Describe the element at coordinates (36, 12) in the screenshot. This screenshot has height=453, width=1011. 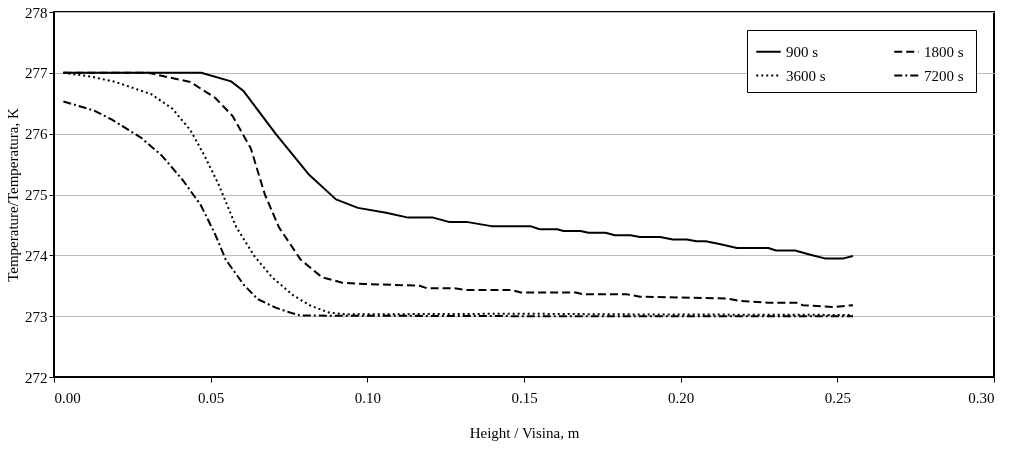
I see `y-tick-label: 278` at that location.